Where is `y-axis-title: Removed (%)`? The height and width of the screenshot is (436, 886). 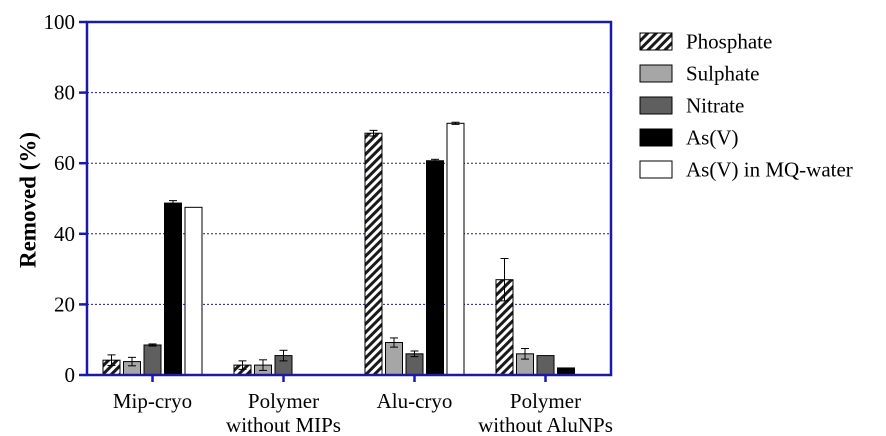
y-axis-title: Removed (%) is located at coordinates (27, 200).